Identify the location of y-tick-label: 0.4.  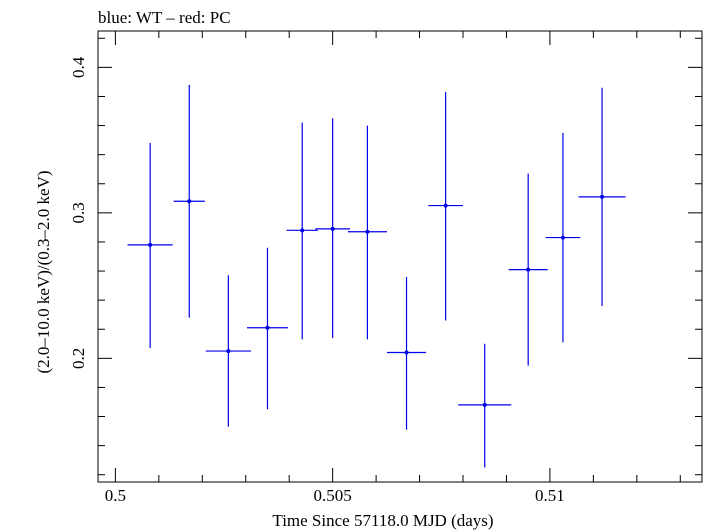
(78, 67).